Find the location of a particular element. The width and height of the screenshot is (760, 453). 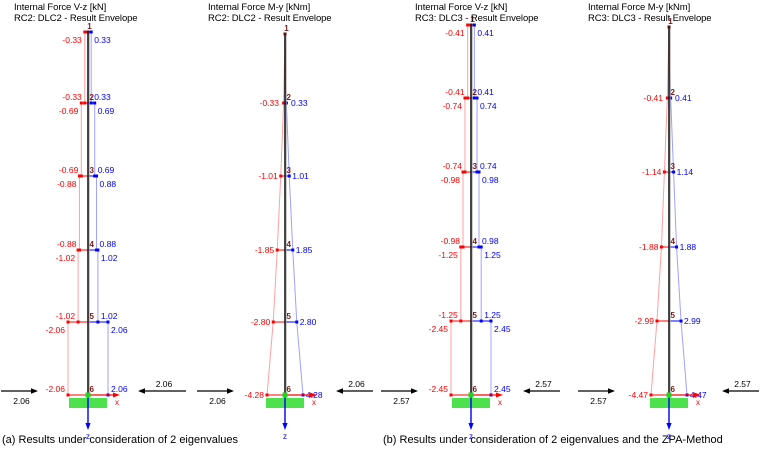

value-label: -4.47 is located at coordinates (639, 395).